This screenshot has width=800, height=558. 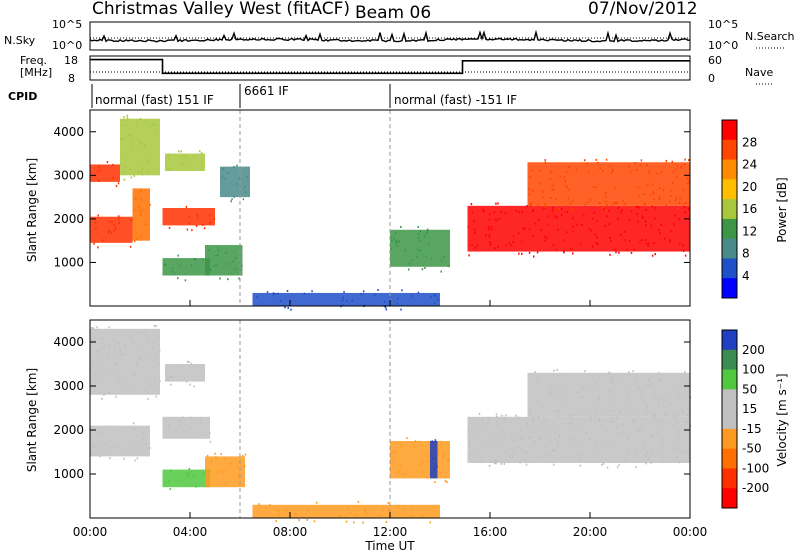 I want to click on cpid-segment-1: normal (fast) 151 IF, so click(x=154, y=100).